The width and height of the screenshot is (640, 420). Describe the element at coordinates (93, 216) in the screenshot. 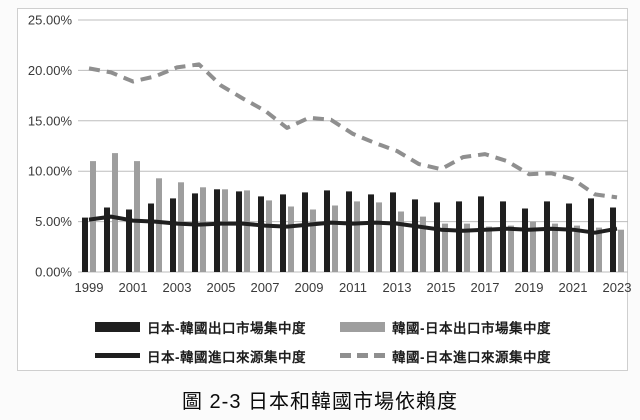

I see `bar-korea-japan-export-1999` at that location.